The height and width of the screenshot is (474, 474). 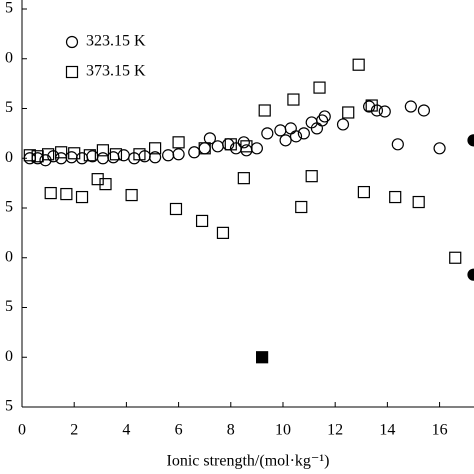 I want to click on x-tick-label: 16, so click(x=440, y=430).